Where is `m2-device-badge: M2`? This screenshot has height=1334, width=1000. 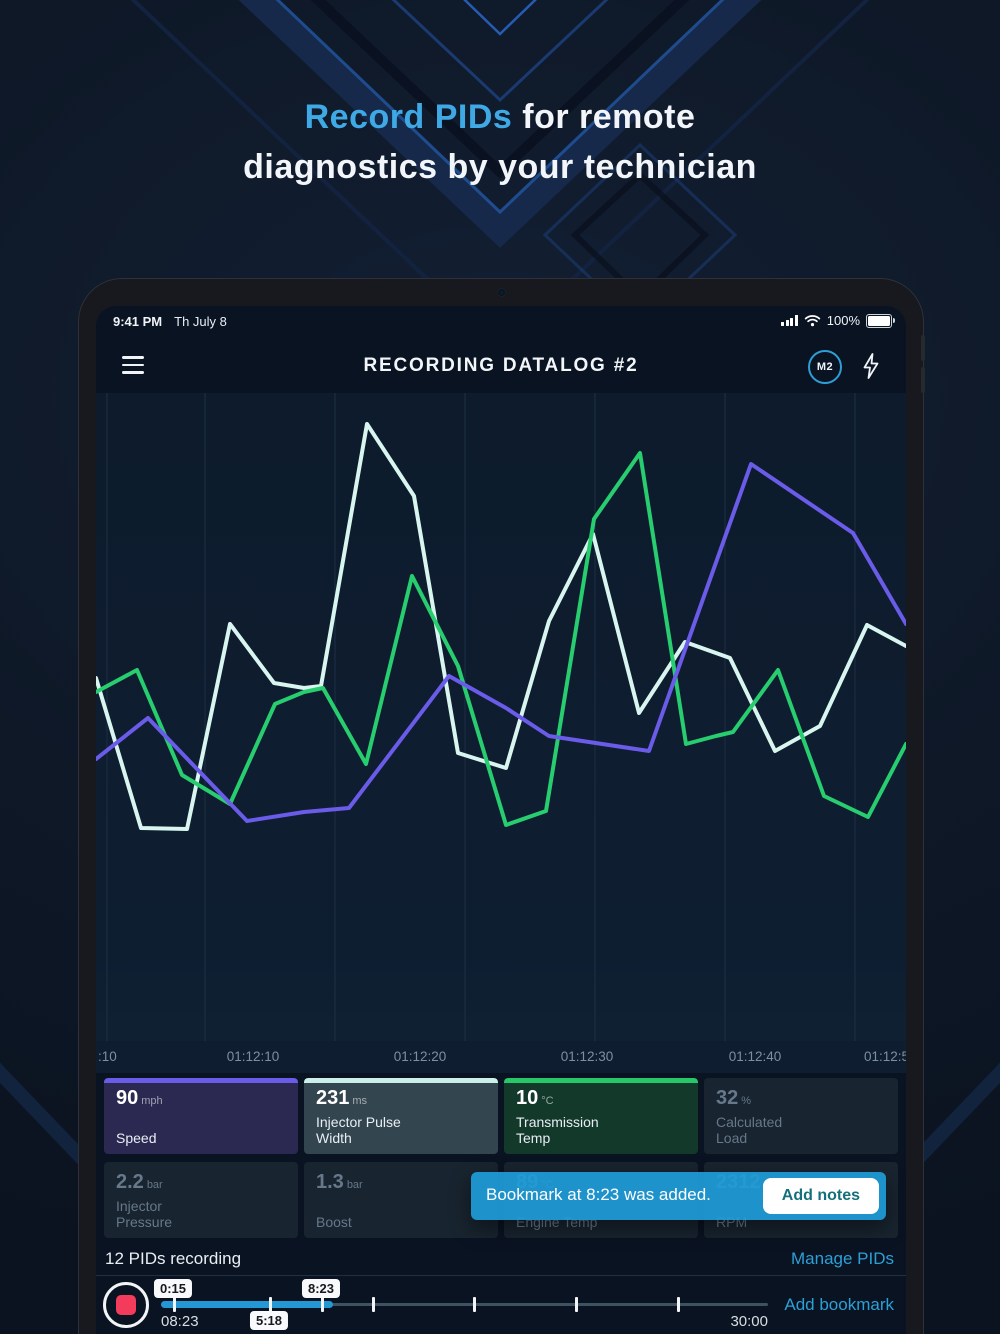 m2-device-badge: M2 is located at coordinates (825, 367).